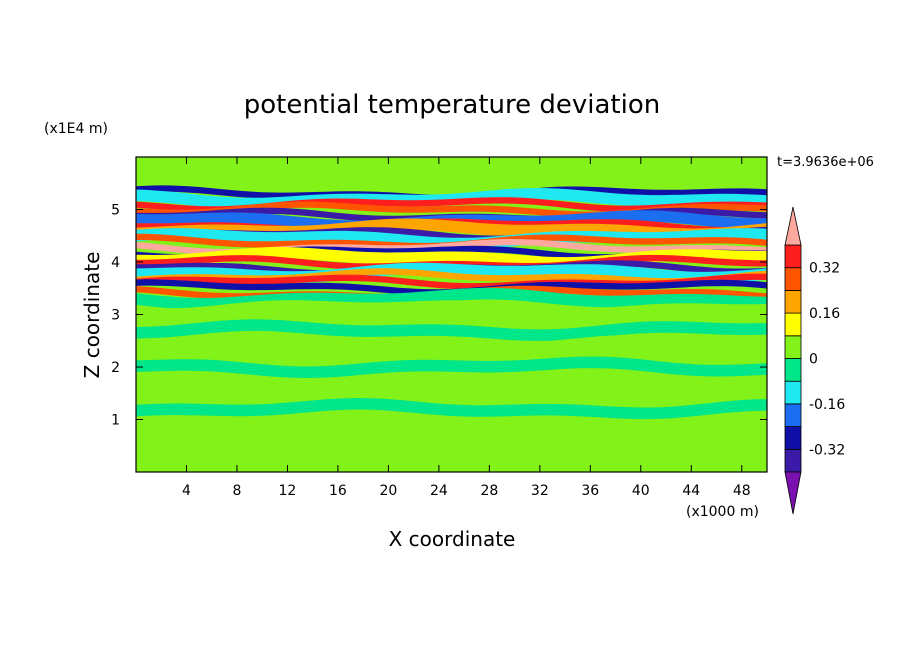 The height and width of the screenshot is (654, 904). I want to click on colorbar-tick-label: -0.16, so click(827, 405).